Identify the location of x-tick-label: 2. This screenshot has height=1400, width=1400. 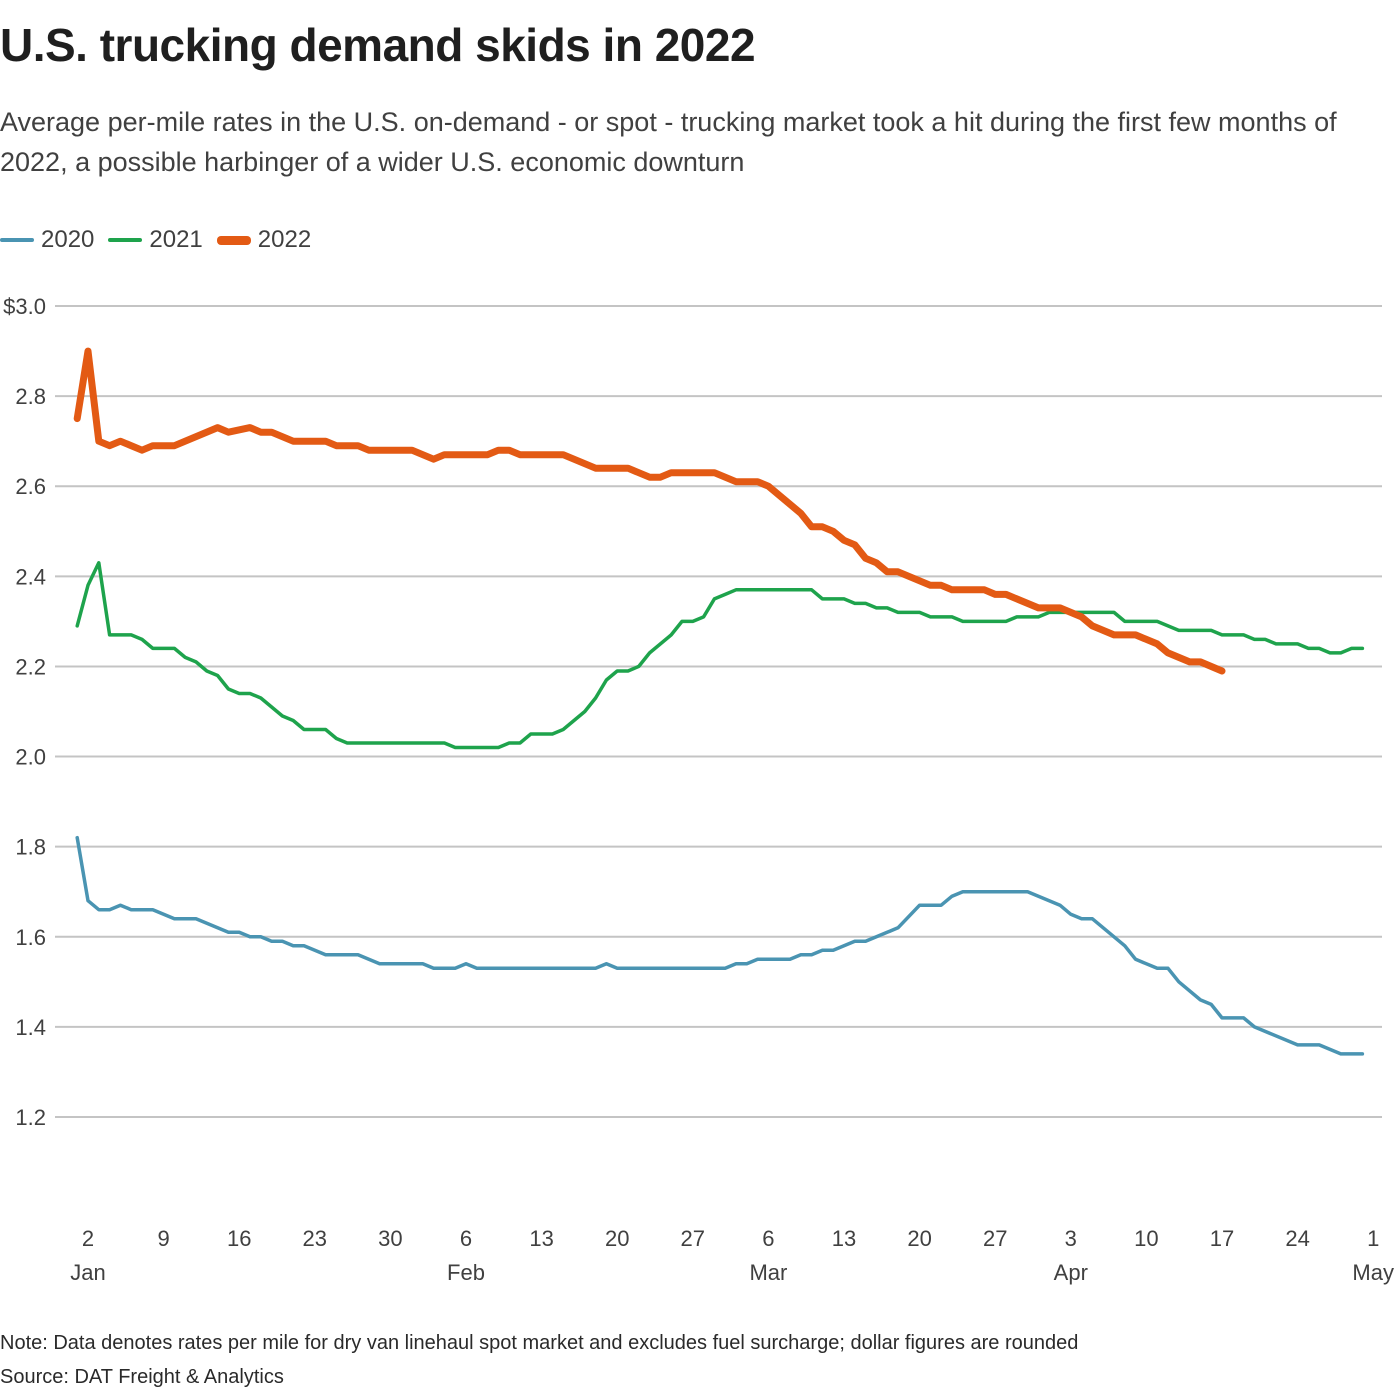
(88, 1238).